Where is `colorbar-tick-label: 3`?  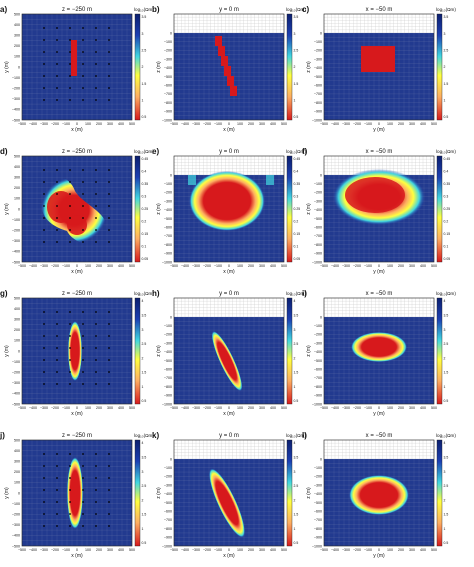 colorbar-tick-label: 3 is located at coordinates (143, 472).